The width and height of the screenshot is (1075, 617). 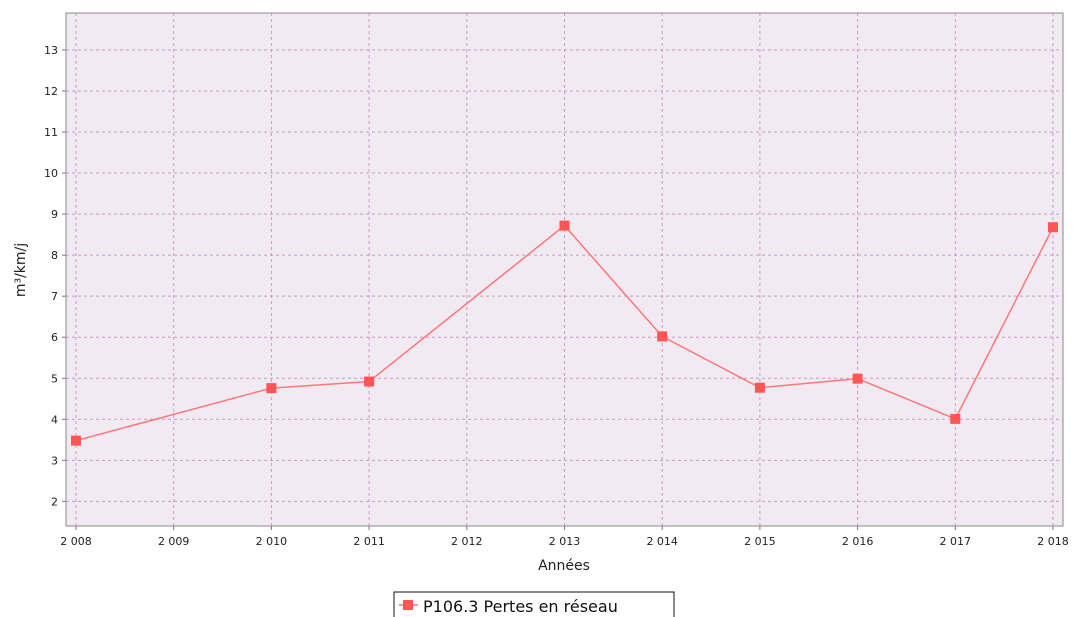 I want to click on legend-marker-icon, so click(x=408, y=605).